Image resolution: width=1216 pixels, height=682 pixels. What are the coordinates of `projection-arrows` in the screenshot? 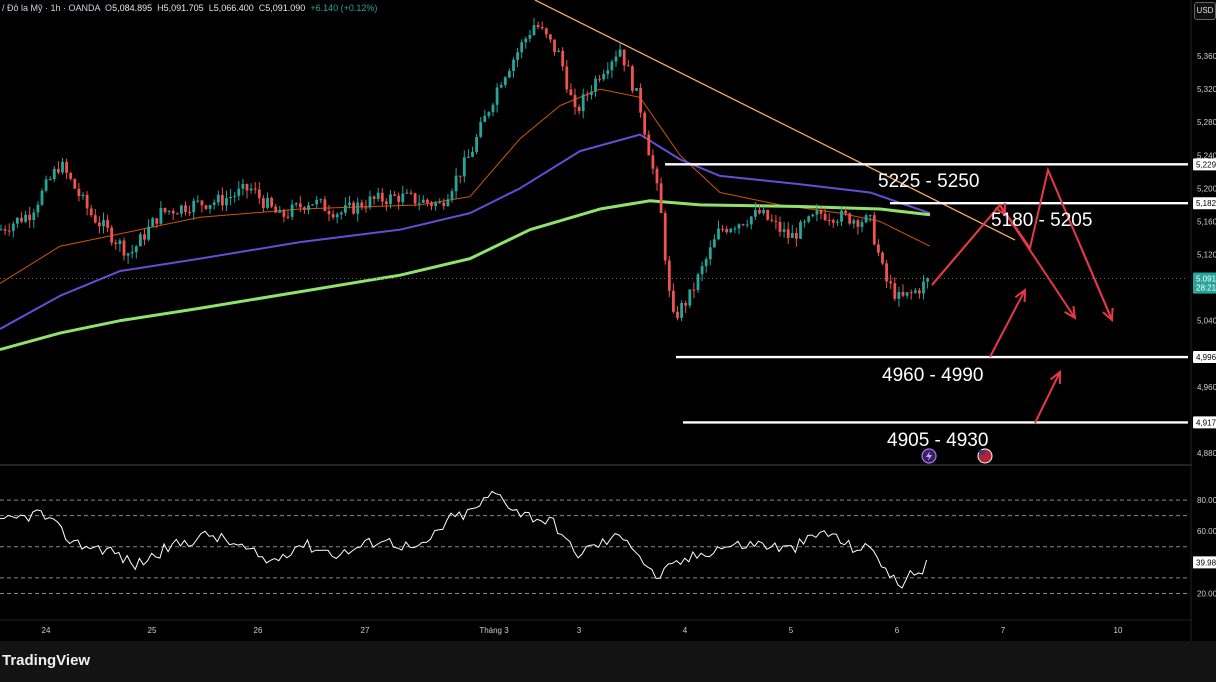 It's located at (1022, 295).